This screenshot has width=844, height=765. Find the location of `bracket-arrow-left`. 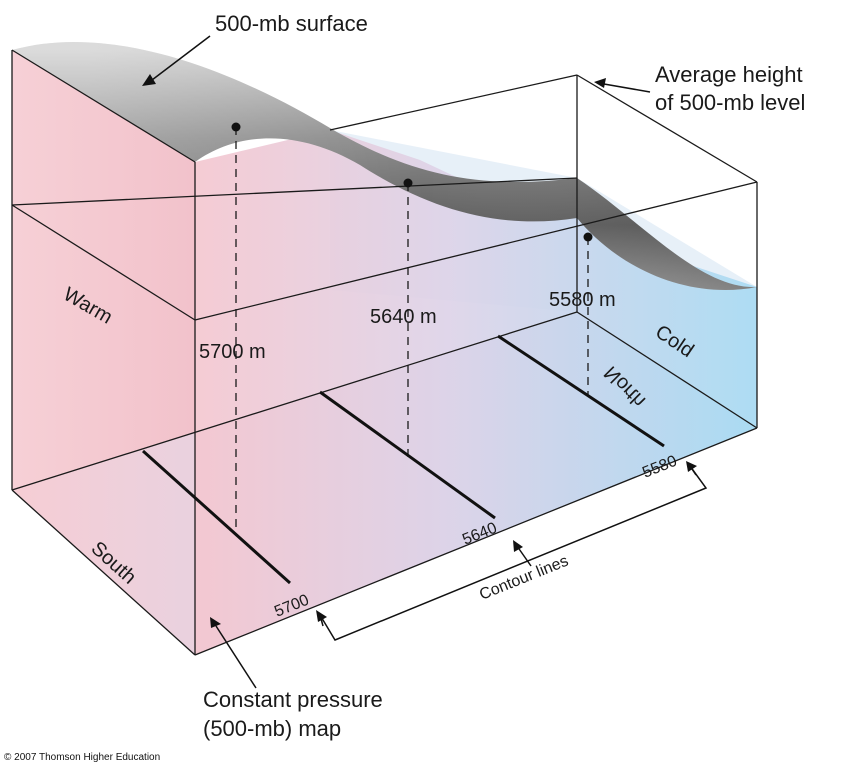

bracket-arrow-left is located at coordinates (321, 616).